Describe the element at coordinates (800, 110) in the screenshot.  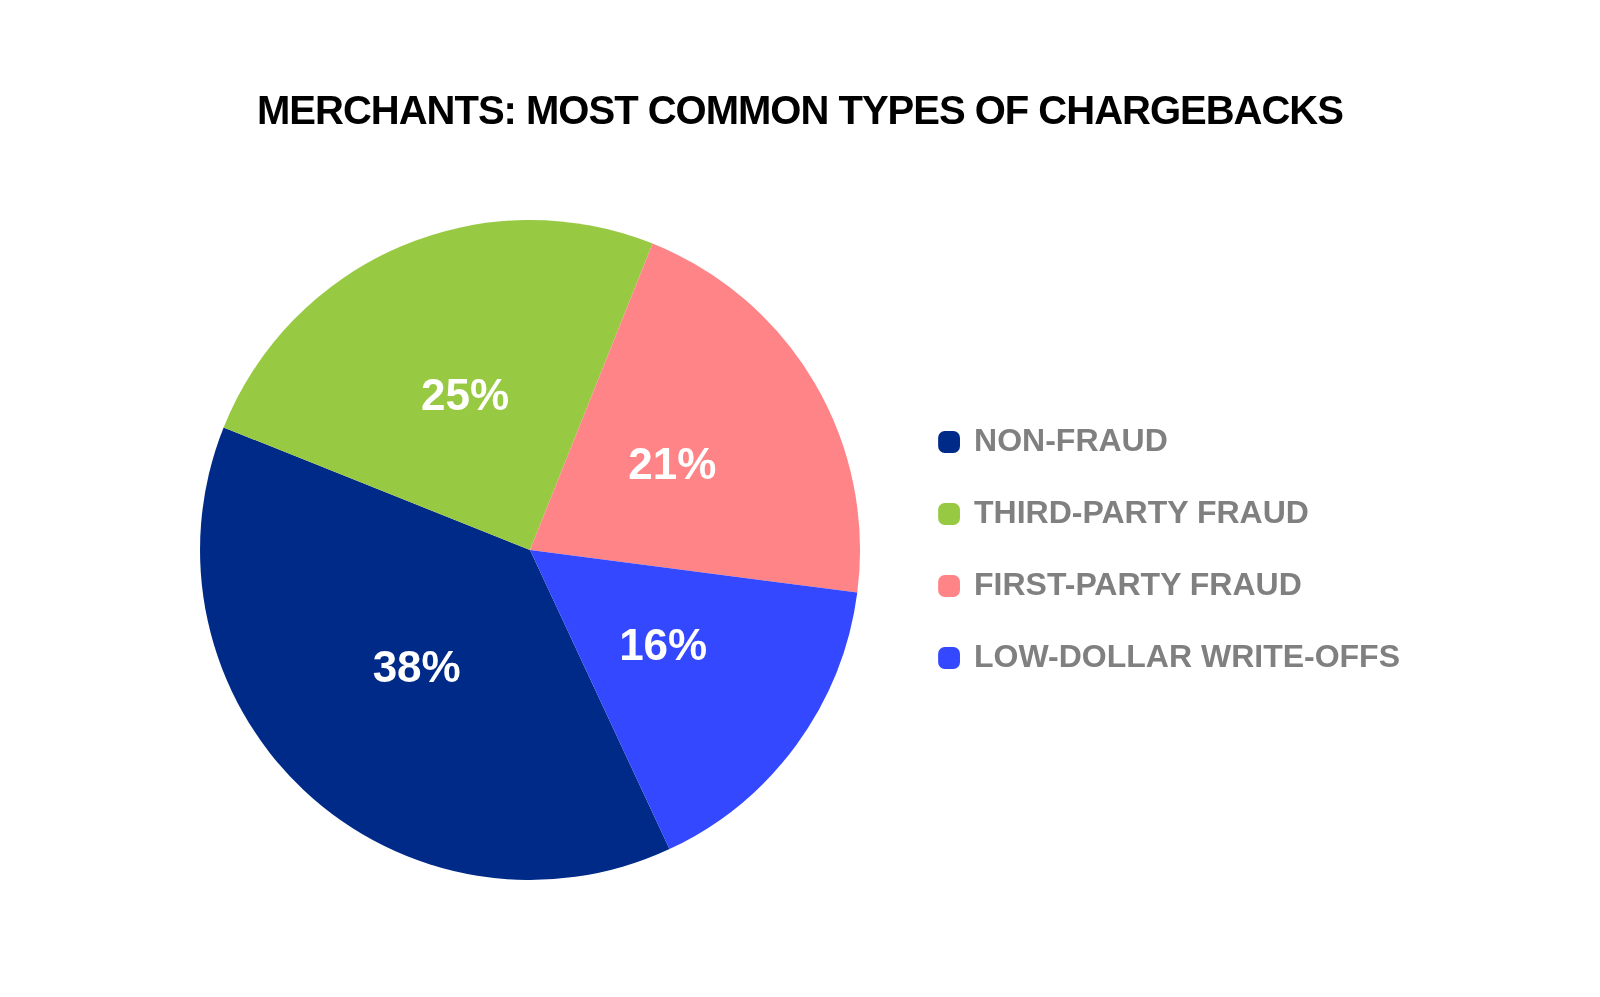
I see `chart-title: MERCHANTS: MOST COMMON TYPES OF CHARGEBACKS` at that location.